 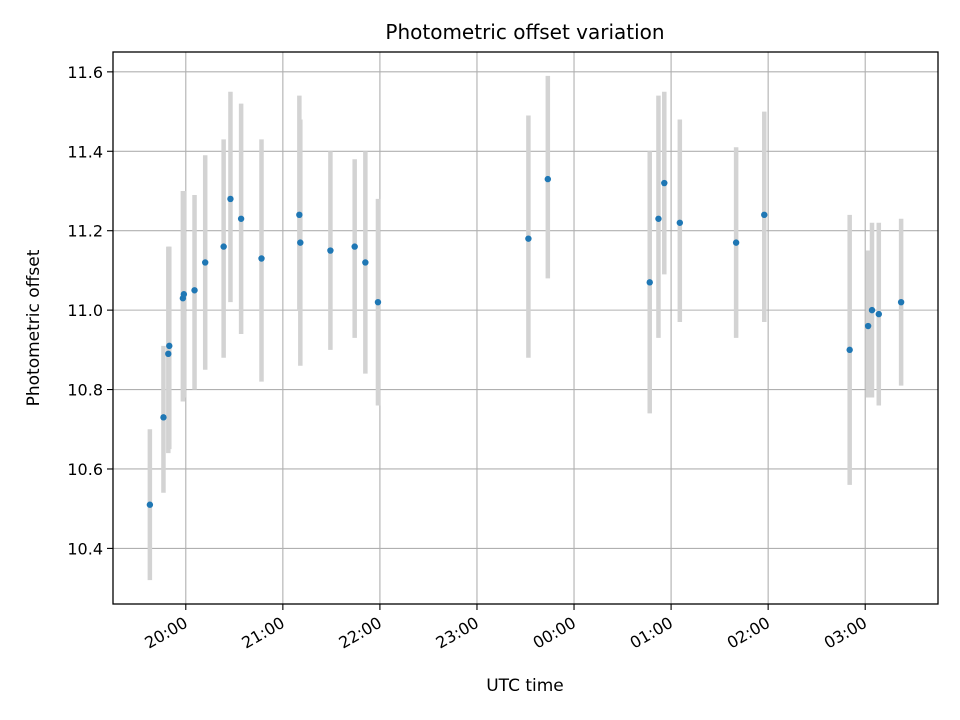 I want to click on y-tick-label: 10.4, so click(x=85, y=548).